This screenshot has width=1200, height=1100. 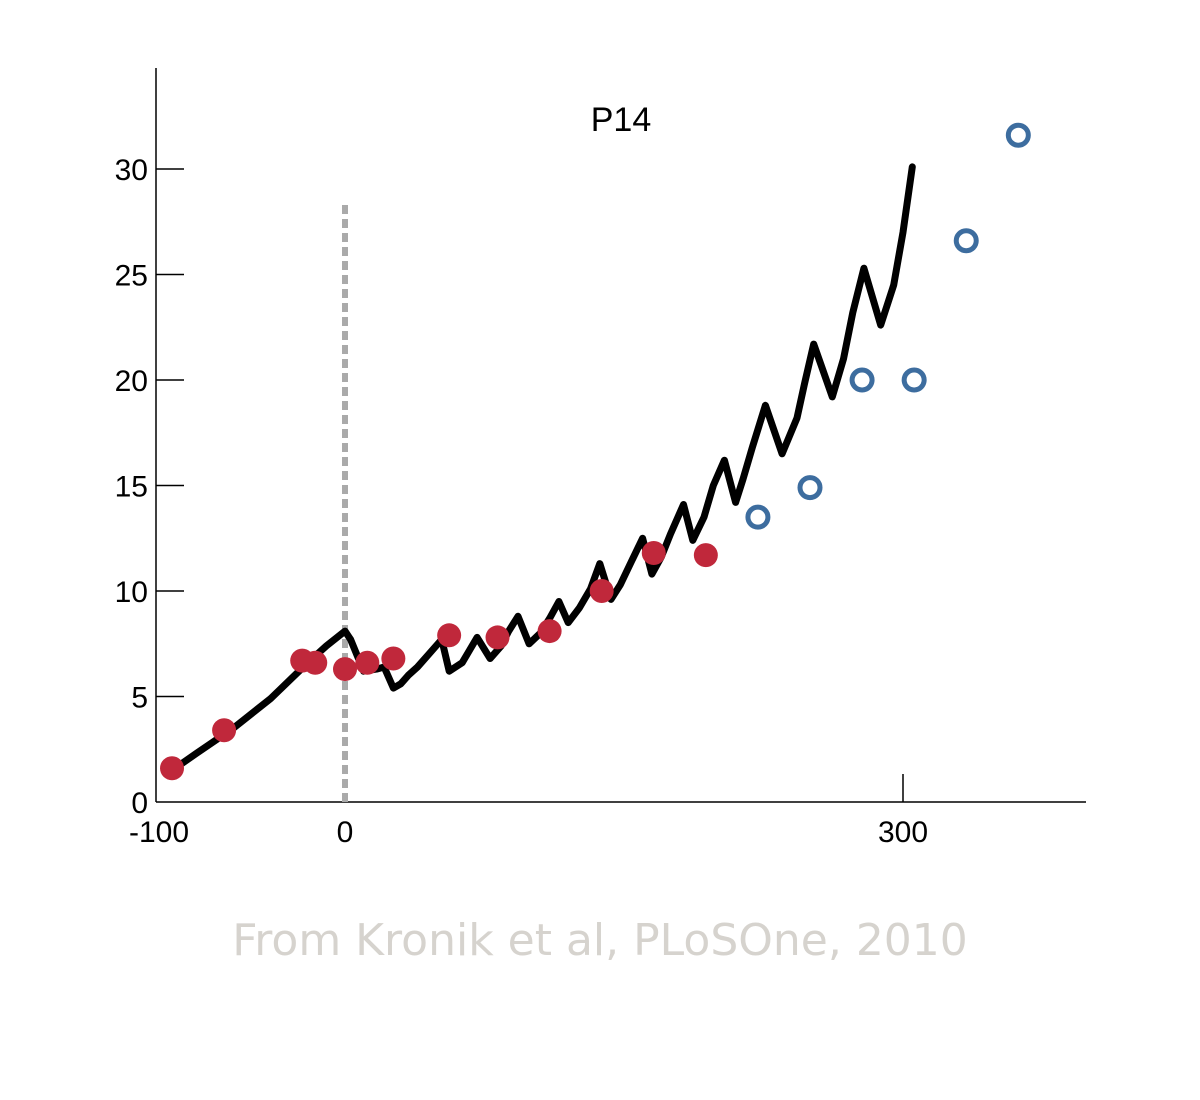 What do you see at coordinates (139, 803) in the screenshot?
I see `y-tick-label: 0` at bounding box center [139, 803].